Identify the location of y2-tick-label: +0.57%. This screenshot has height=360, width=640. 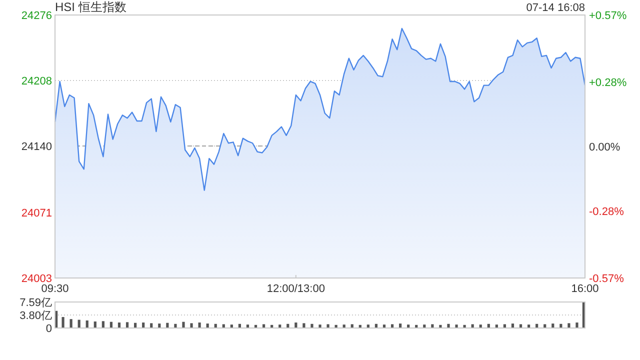
(608, 16).